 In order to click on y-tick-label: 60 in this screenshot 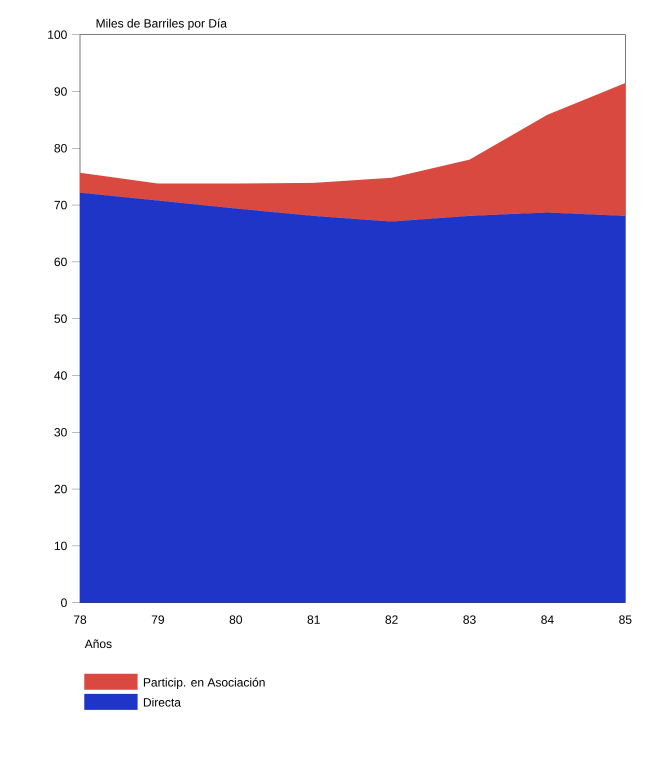, I will do `click(60, 262)`.